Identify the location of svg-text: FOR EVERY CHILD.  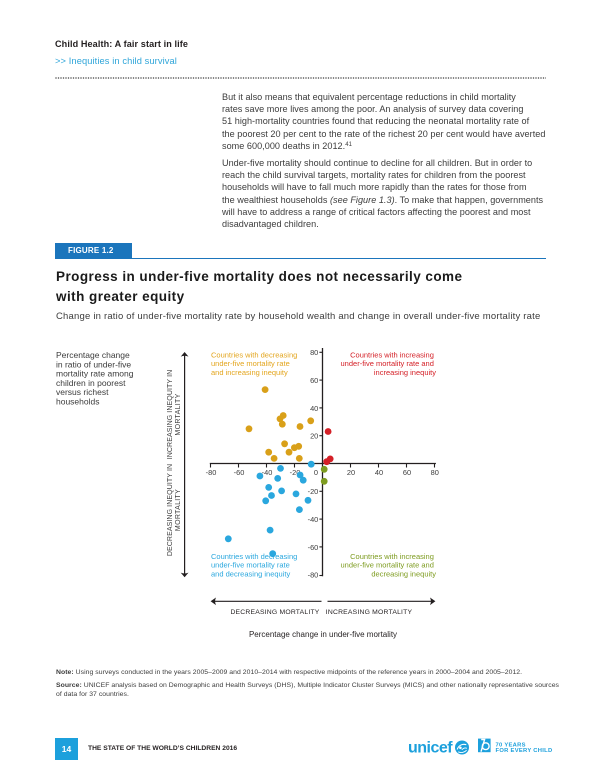
(524, 751).